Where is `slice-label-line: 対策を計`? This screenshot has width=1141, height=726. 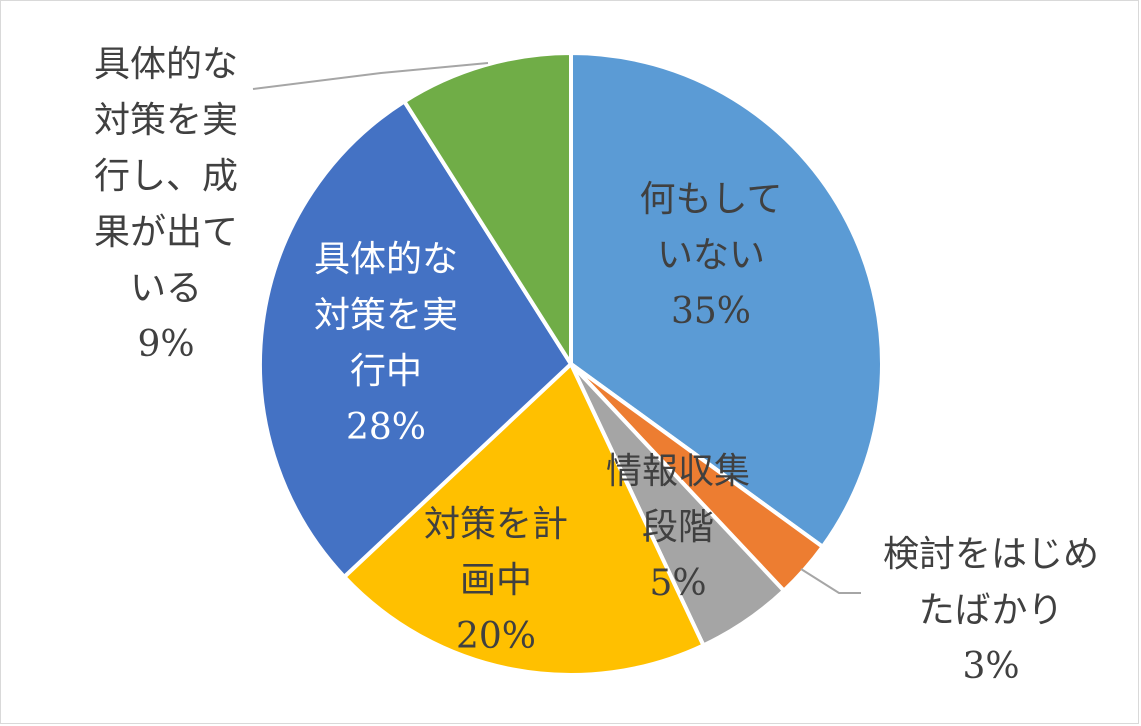 slice-label-line: 対策を計 is located at coordinates (496, 524).